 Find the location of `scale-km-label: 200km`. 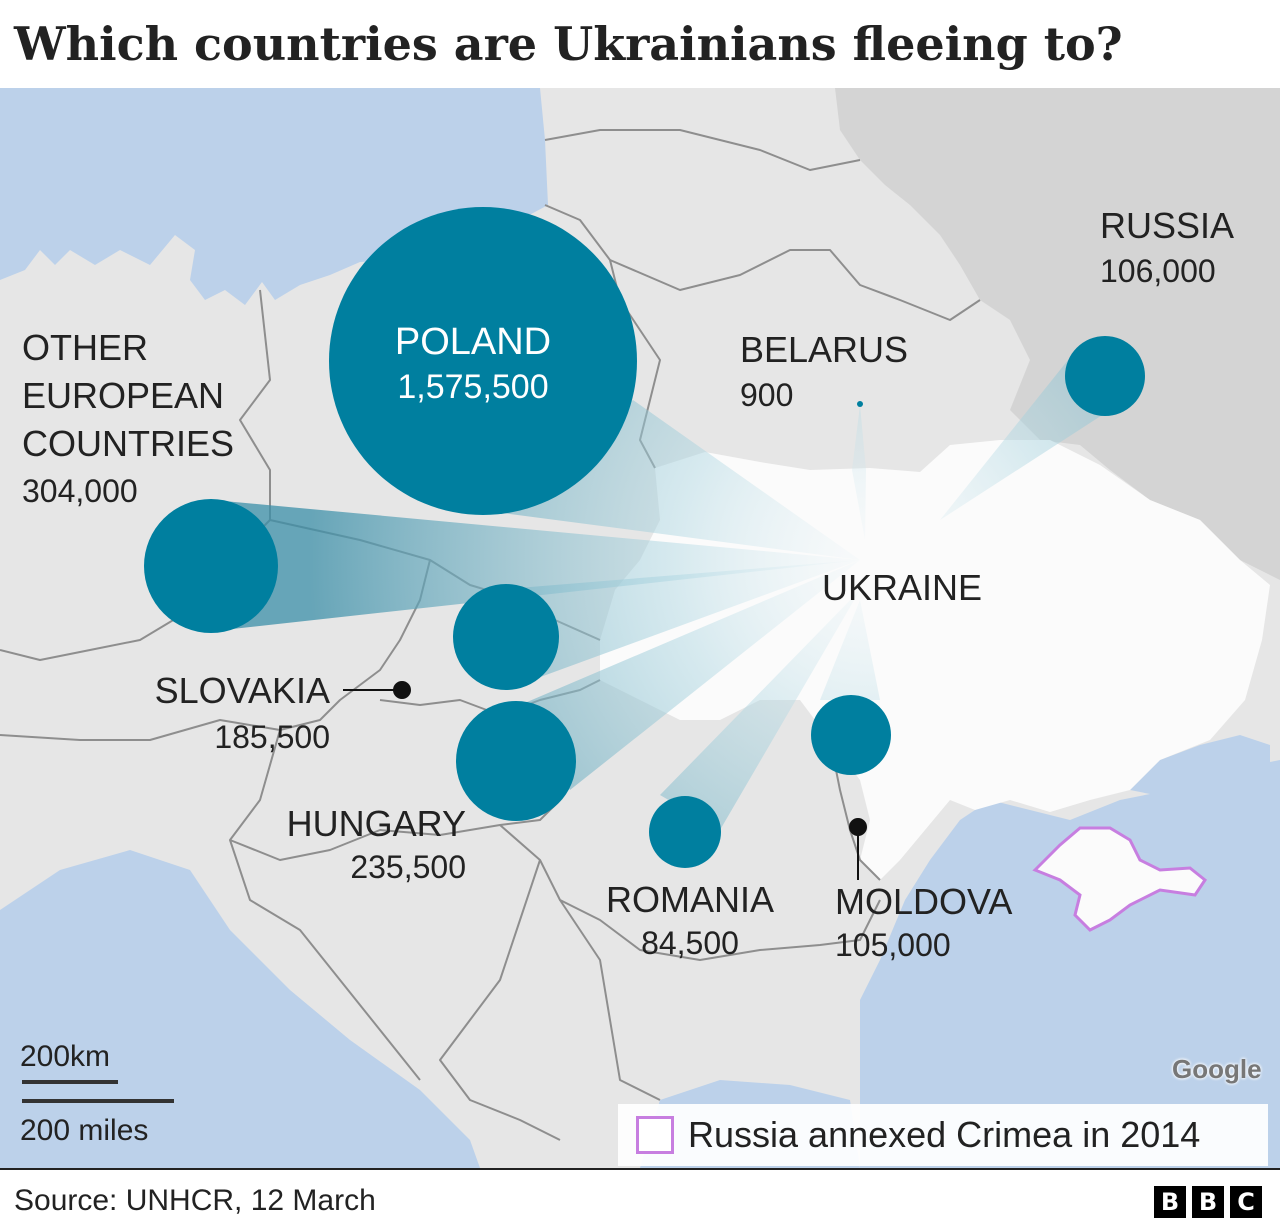

scale-km-label: 200km is located at coordinates (65, 1056).